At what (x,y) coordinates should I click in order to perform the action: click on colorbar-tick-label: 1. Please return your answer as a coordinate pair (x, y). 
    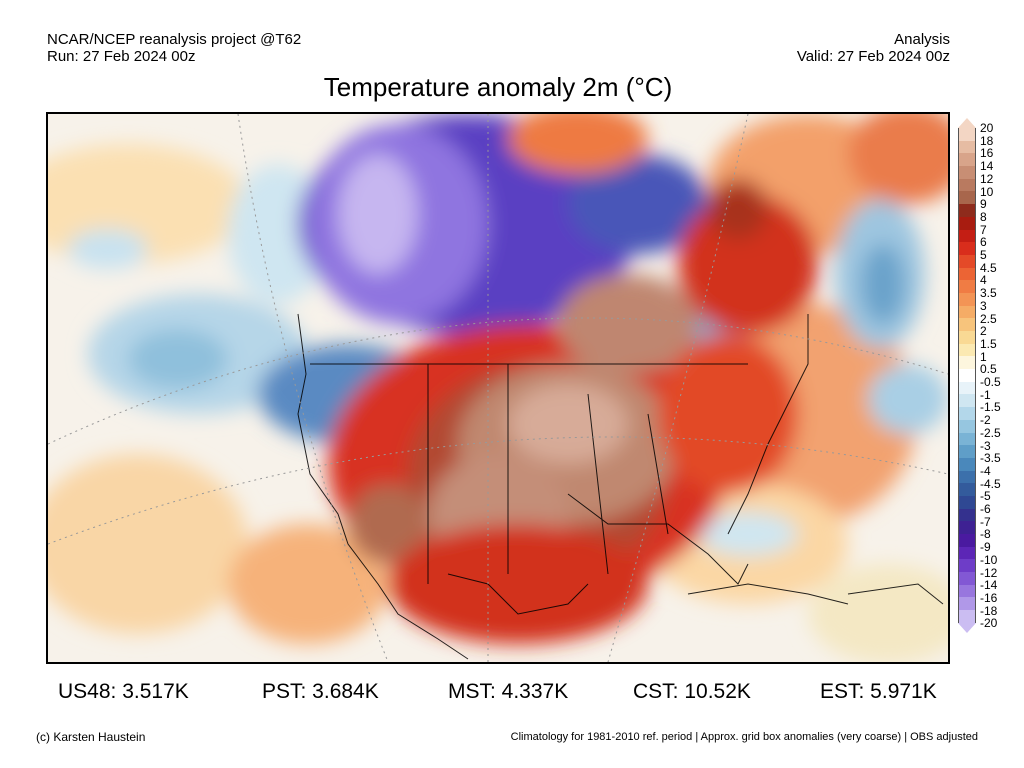
    Looking at the image, I should click on (983, 356).